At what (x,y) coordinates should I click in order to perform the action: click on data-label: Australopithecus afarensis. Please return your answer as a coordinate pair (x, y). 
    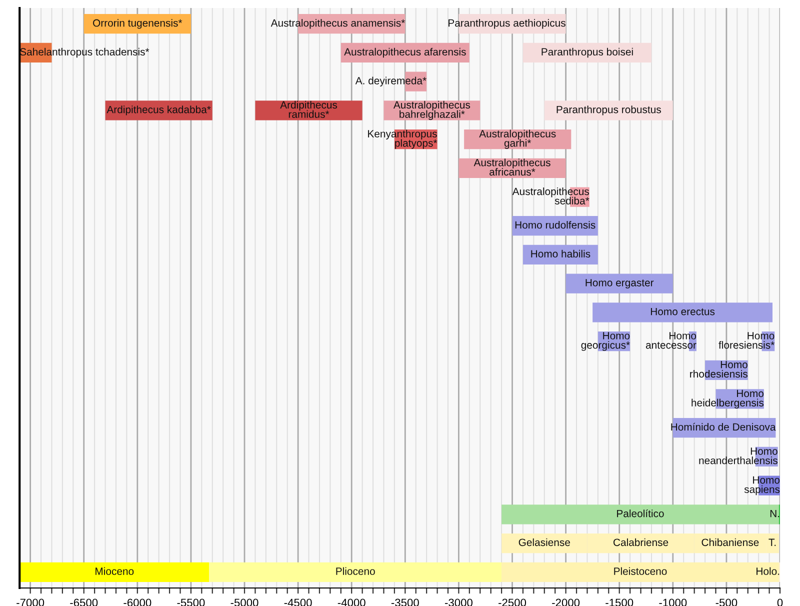
    Looking at the image, I should click on (405, 53).